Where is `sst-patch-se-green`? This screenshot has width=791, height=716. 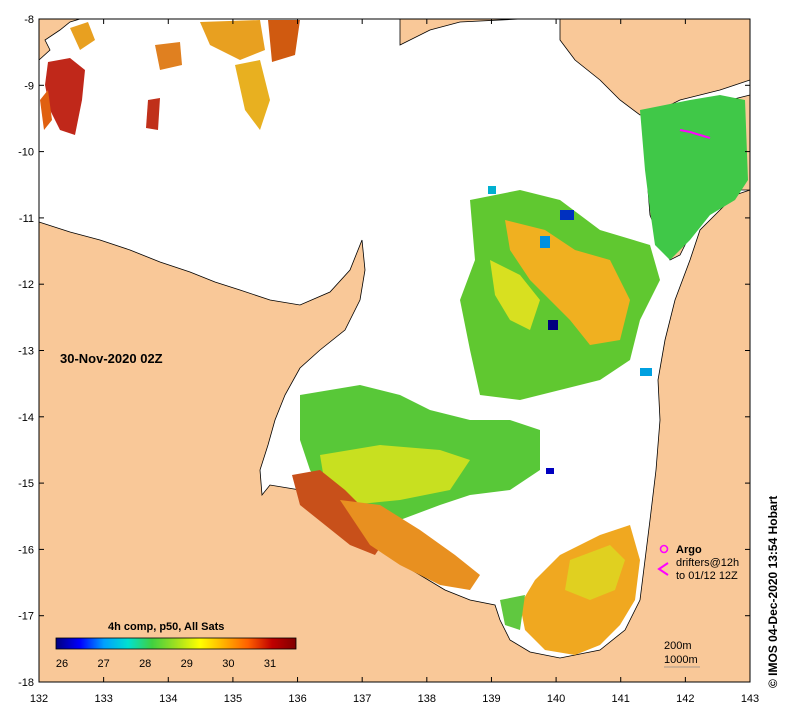 sst-patch-se-green is located at coordinates (512, 612).